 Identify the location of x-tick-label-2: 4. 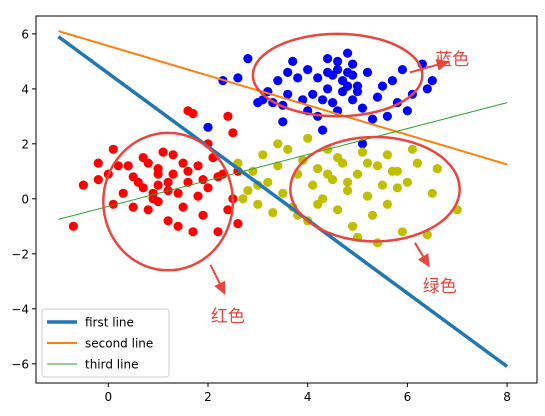
(308, 397).